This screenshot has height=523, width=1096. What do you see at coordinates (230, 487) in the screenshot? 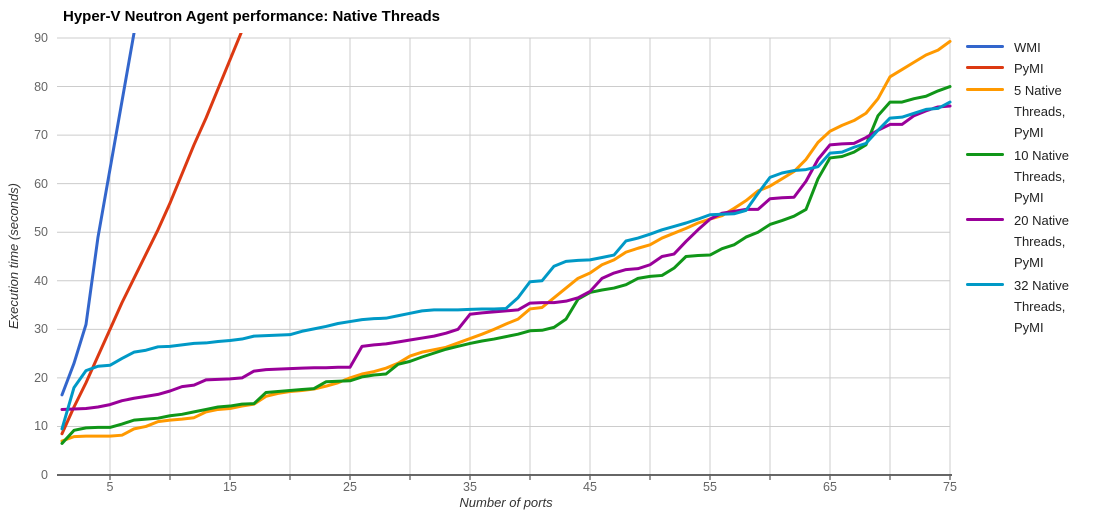
I see `x-tick-label: 15` at bounding box center [230, 487].